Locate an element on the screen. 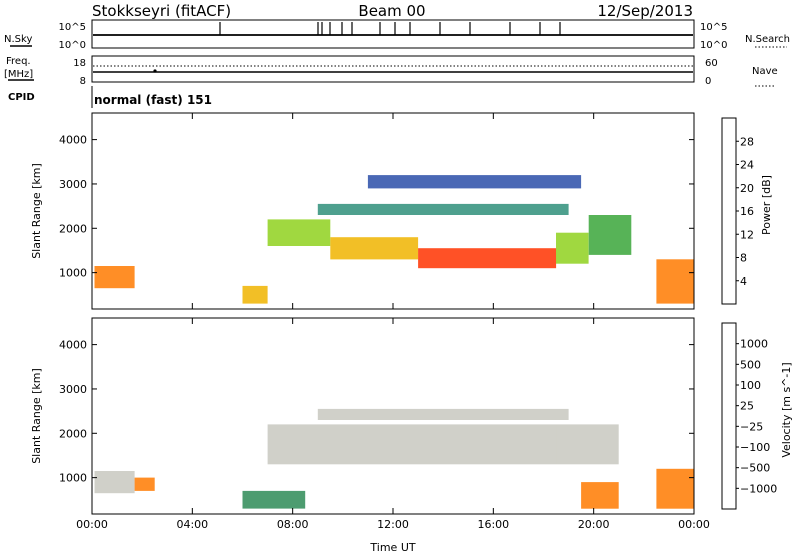 Image resolution: width=800 pixels, height=554 pixels. freq-unit-label: [MHz] is located at coordinates (18, 74).